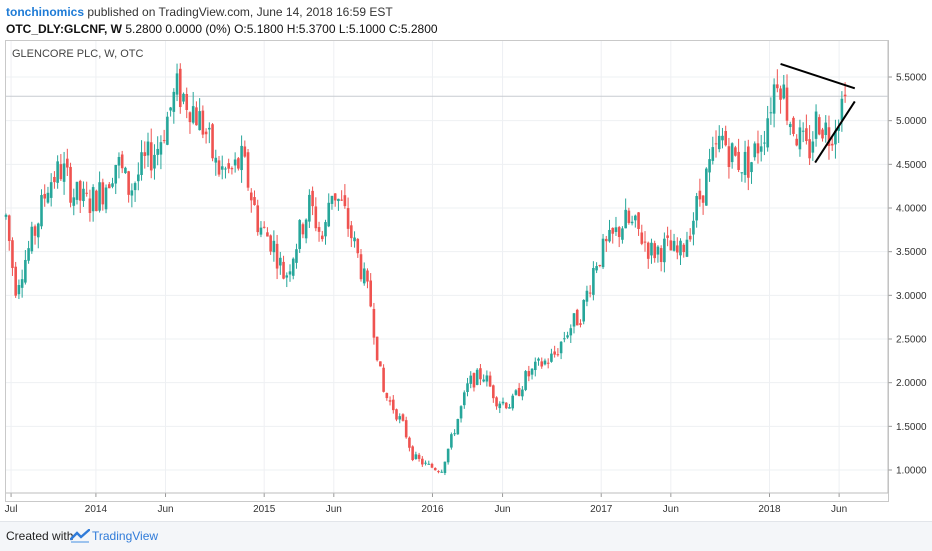  I want to click on y-tick-label: 2.5000, so click(911, 340).